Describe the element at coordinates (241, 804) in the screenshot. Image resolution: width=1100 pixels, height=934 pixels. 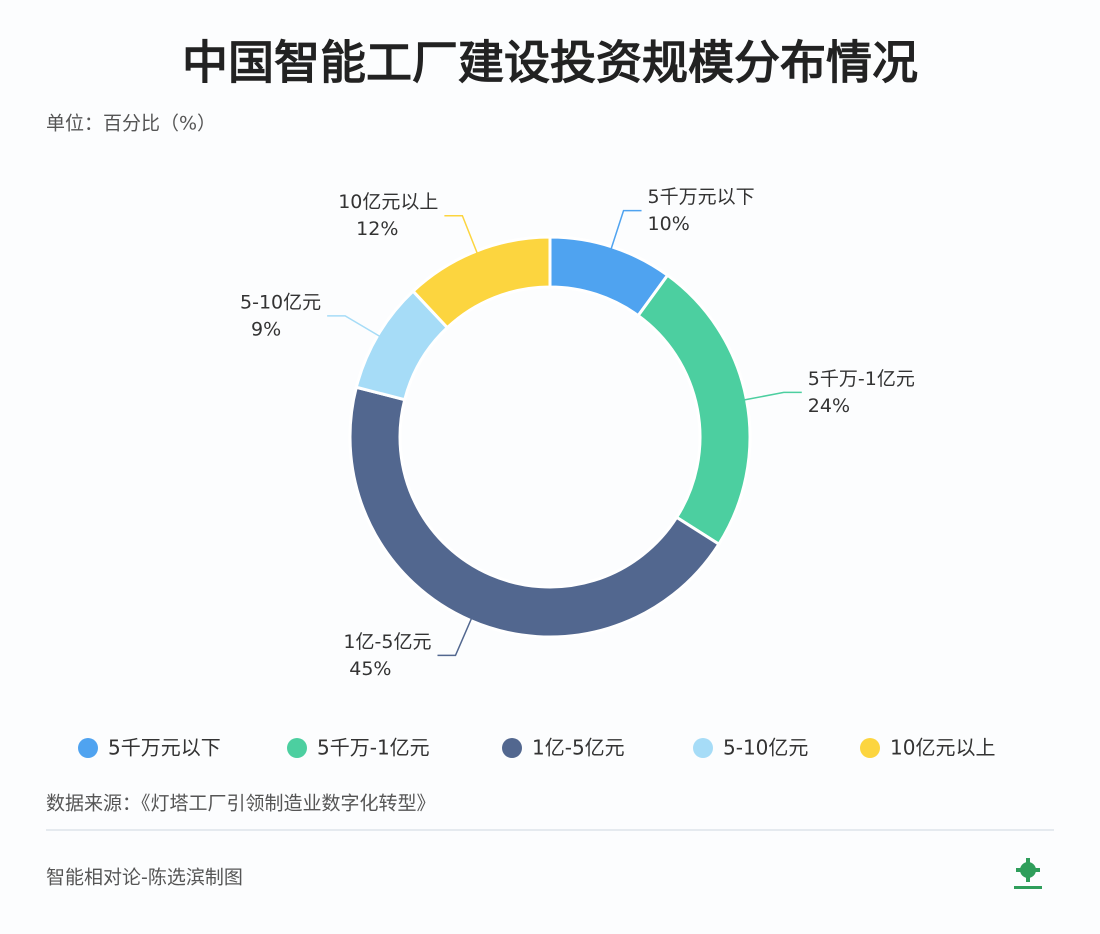
I see `source: 数据来源：《灯塔工厂引领制造业数字化转型》` at that location.